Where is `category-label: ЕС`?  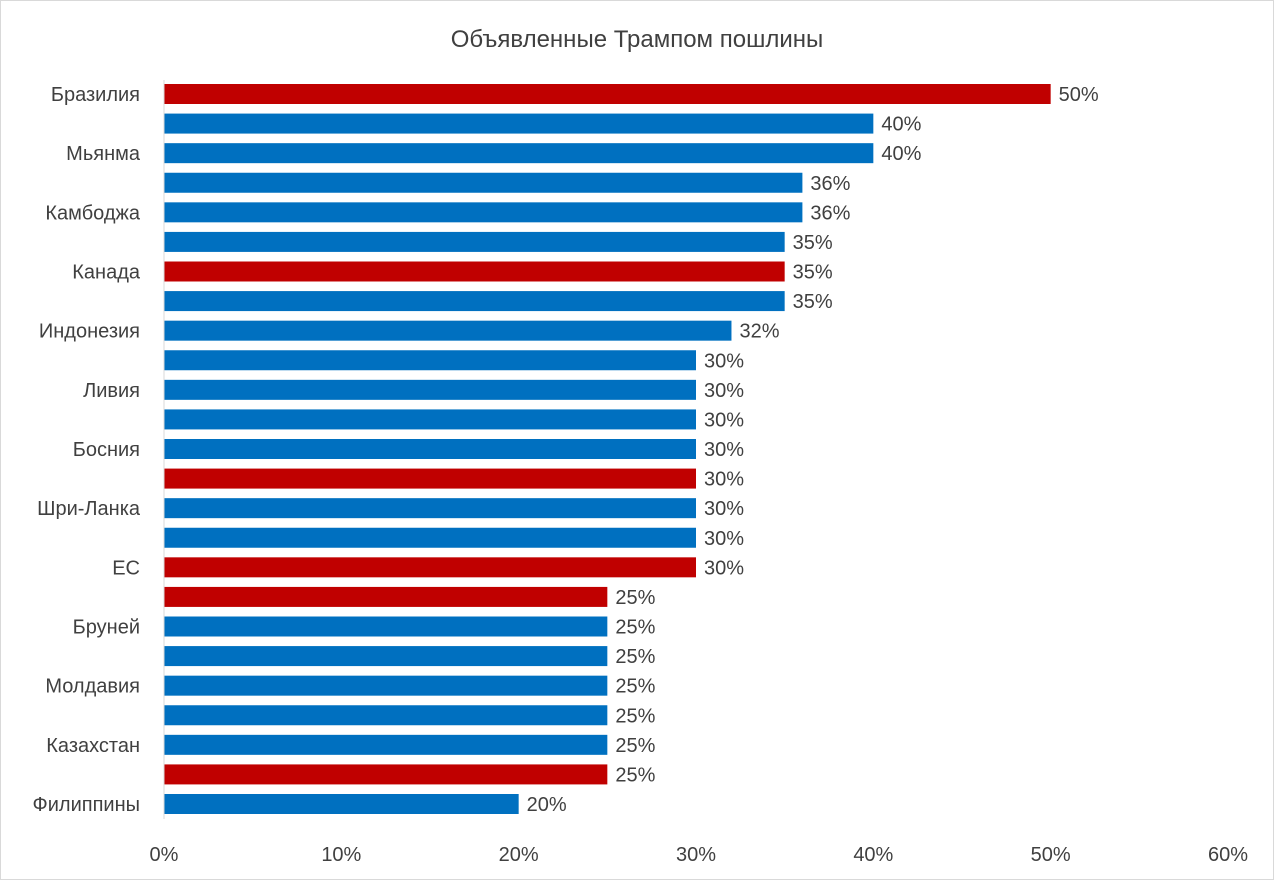
category-label: ЕС is located at coordinates (126, 568).